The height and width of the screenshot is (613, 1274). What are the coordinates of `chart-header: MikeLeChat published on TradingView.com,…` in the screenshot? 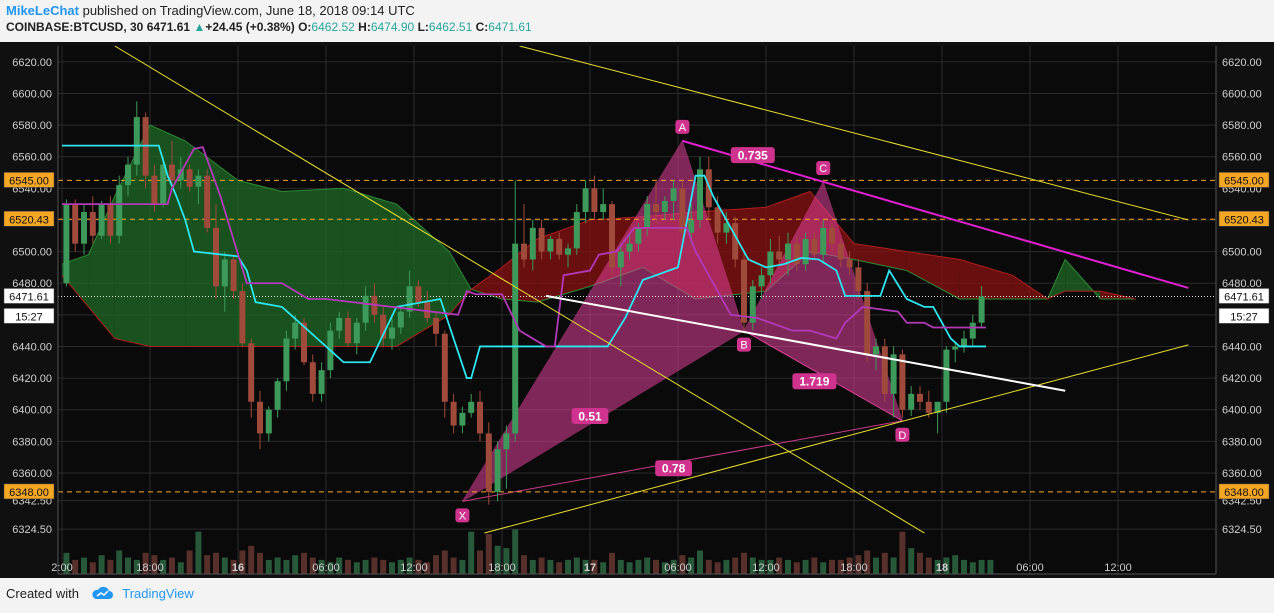 It's located at (636, 19).